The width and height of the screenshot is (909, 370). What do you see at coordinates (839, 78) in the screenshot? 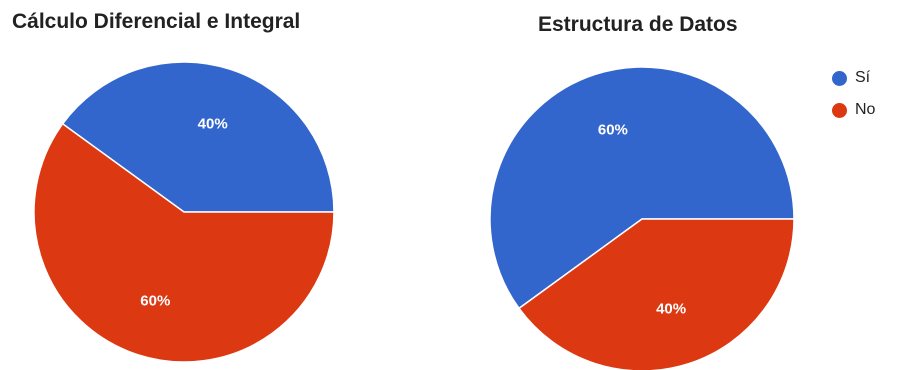
I see `legend-swatch-si` at bounding box center [839, 78].